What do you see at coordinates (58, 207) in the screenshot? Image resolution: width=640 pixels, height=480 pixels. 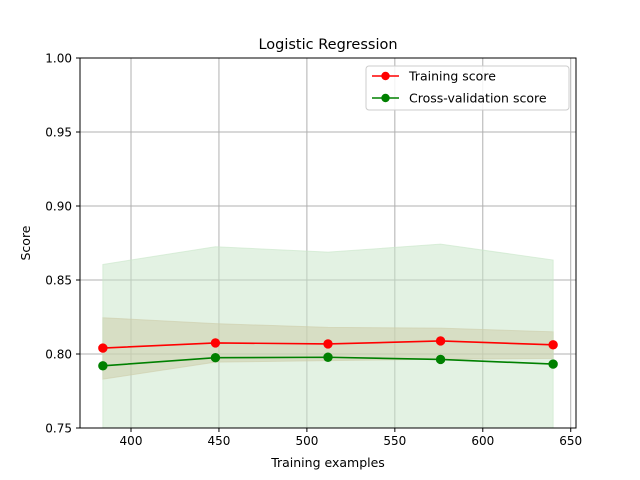 I see `y-tick-label: 0.90` at bounding box center [58, 207].